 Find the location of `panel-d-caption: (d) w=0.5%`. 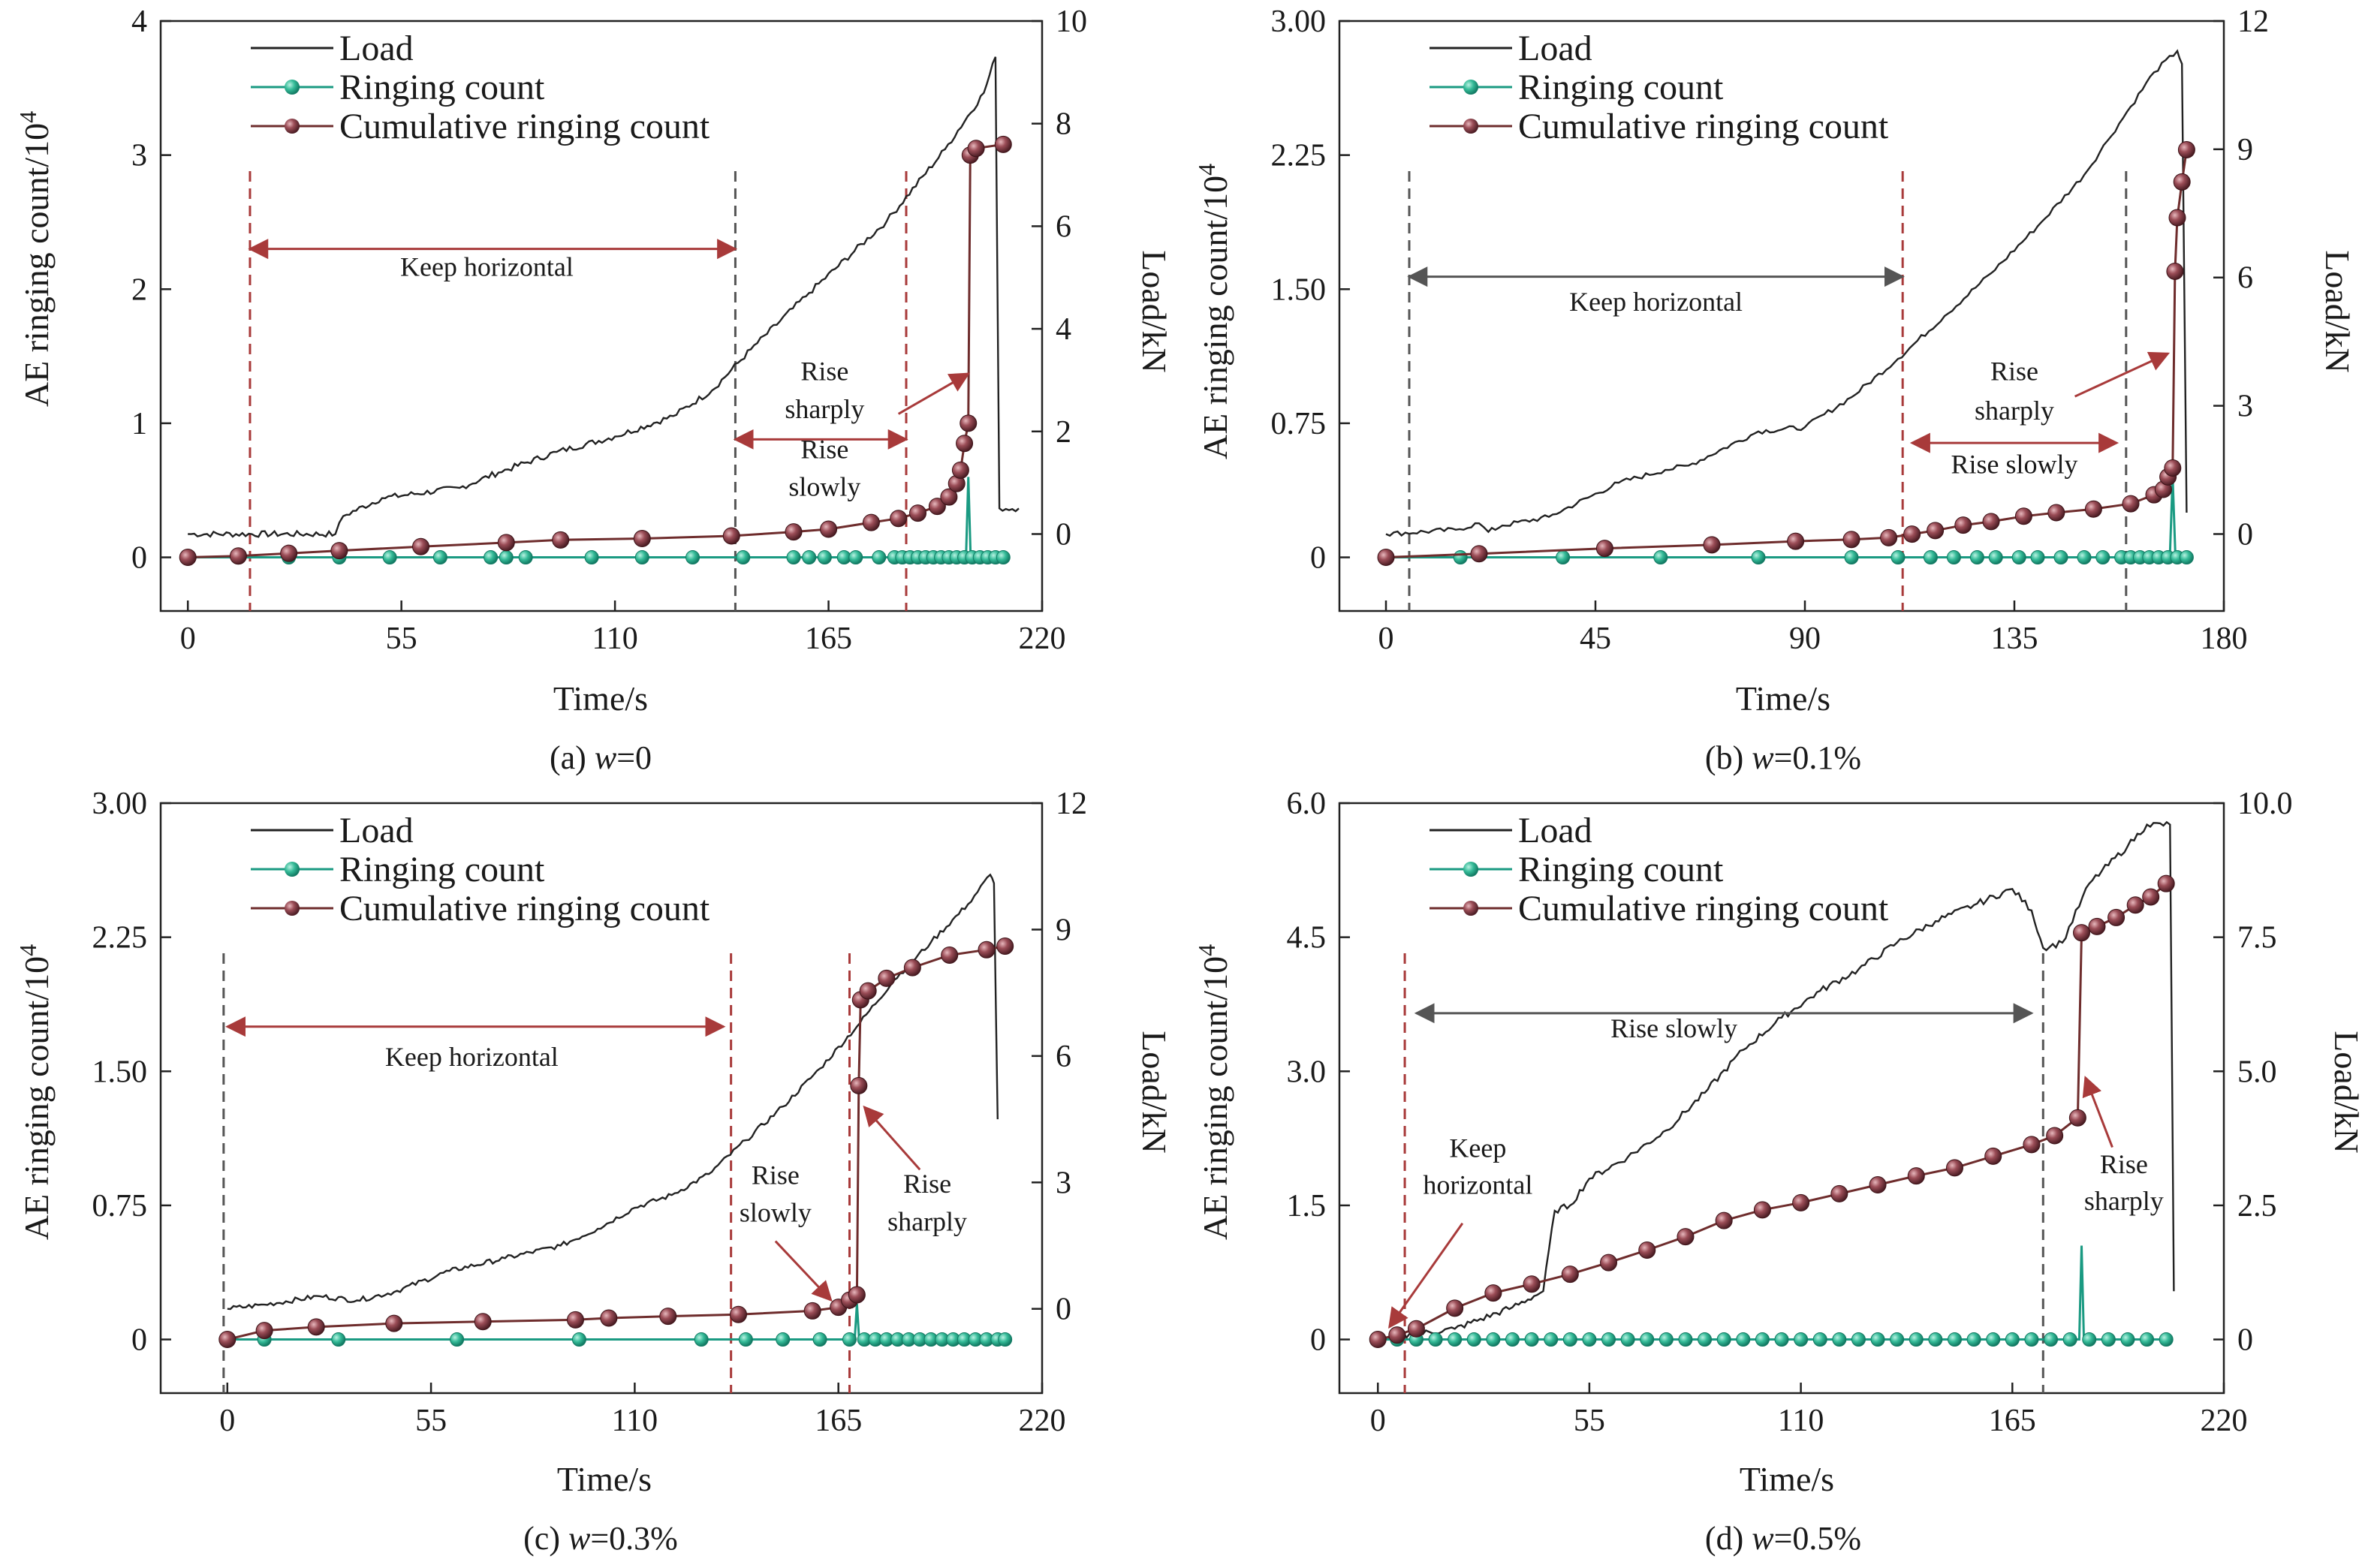

panel-d-caption: (d) w=0.5% is located at coordinates (1783, 1538).